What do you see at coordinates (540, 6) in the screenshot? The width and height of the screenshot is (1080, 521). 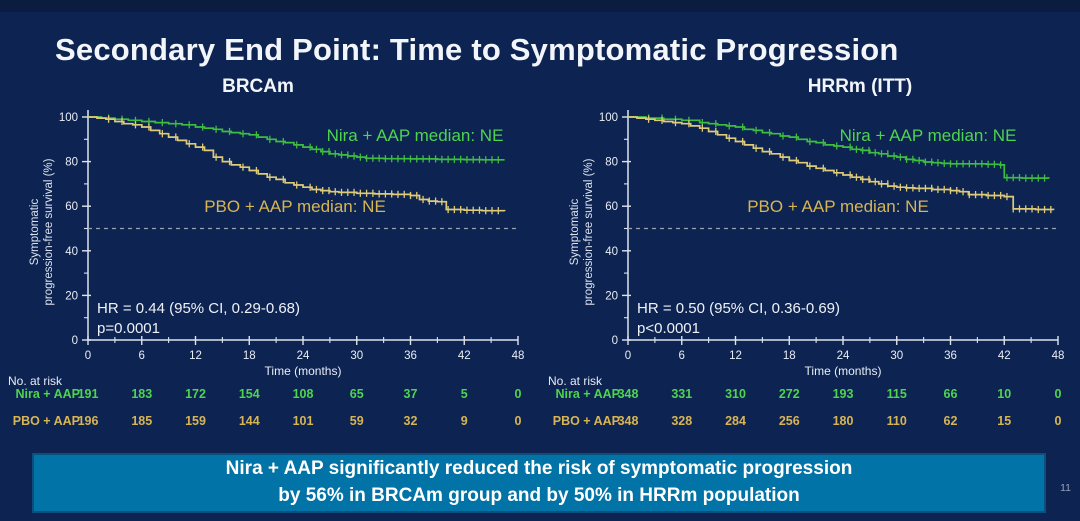 I see `top-divider` at bounding box center [540, 6].